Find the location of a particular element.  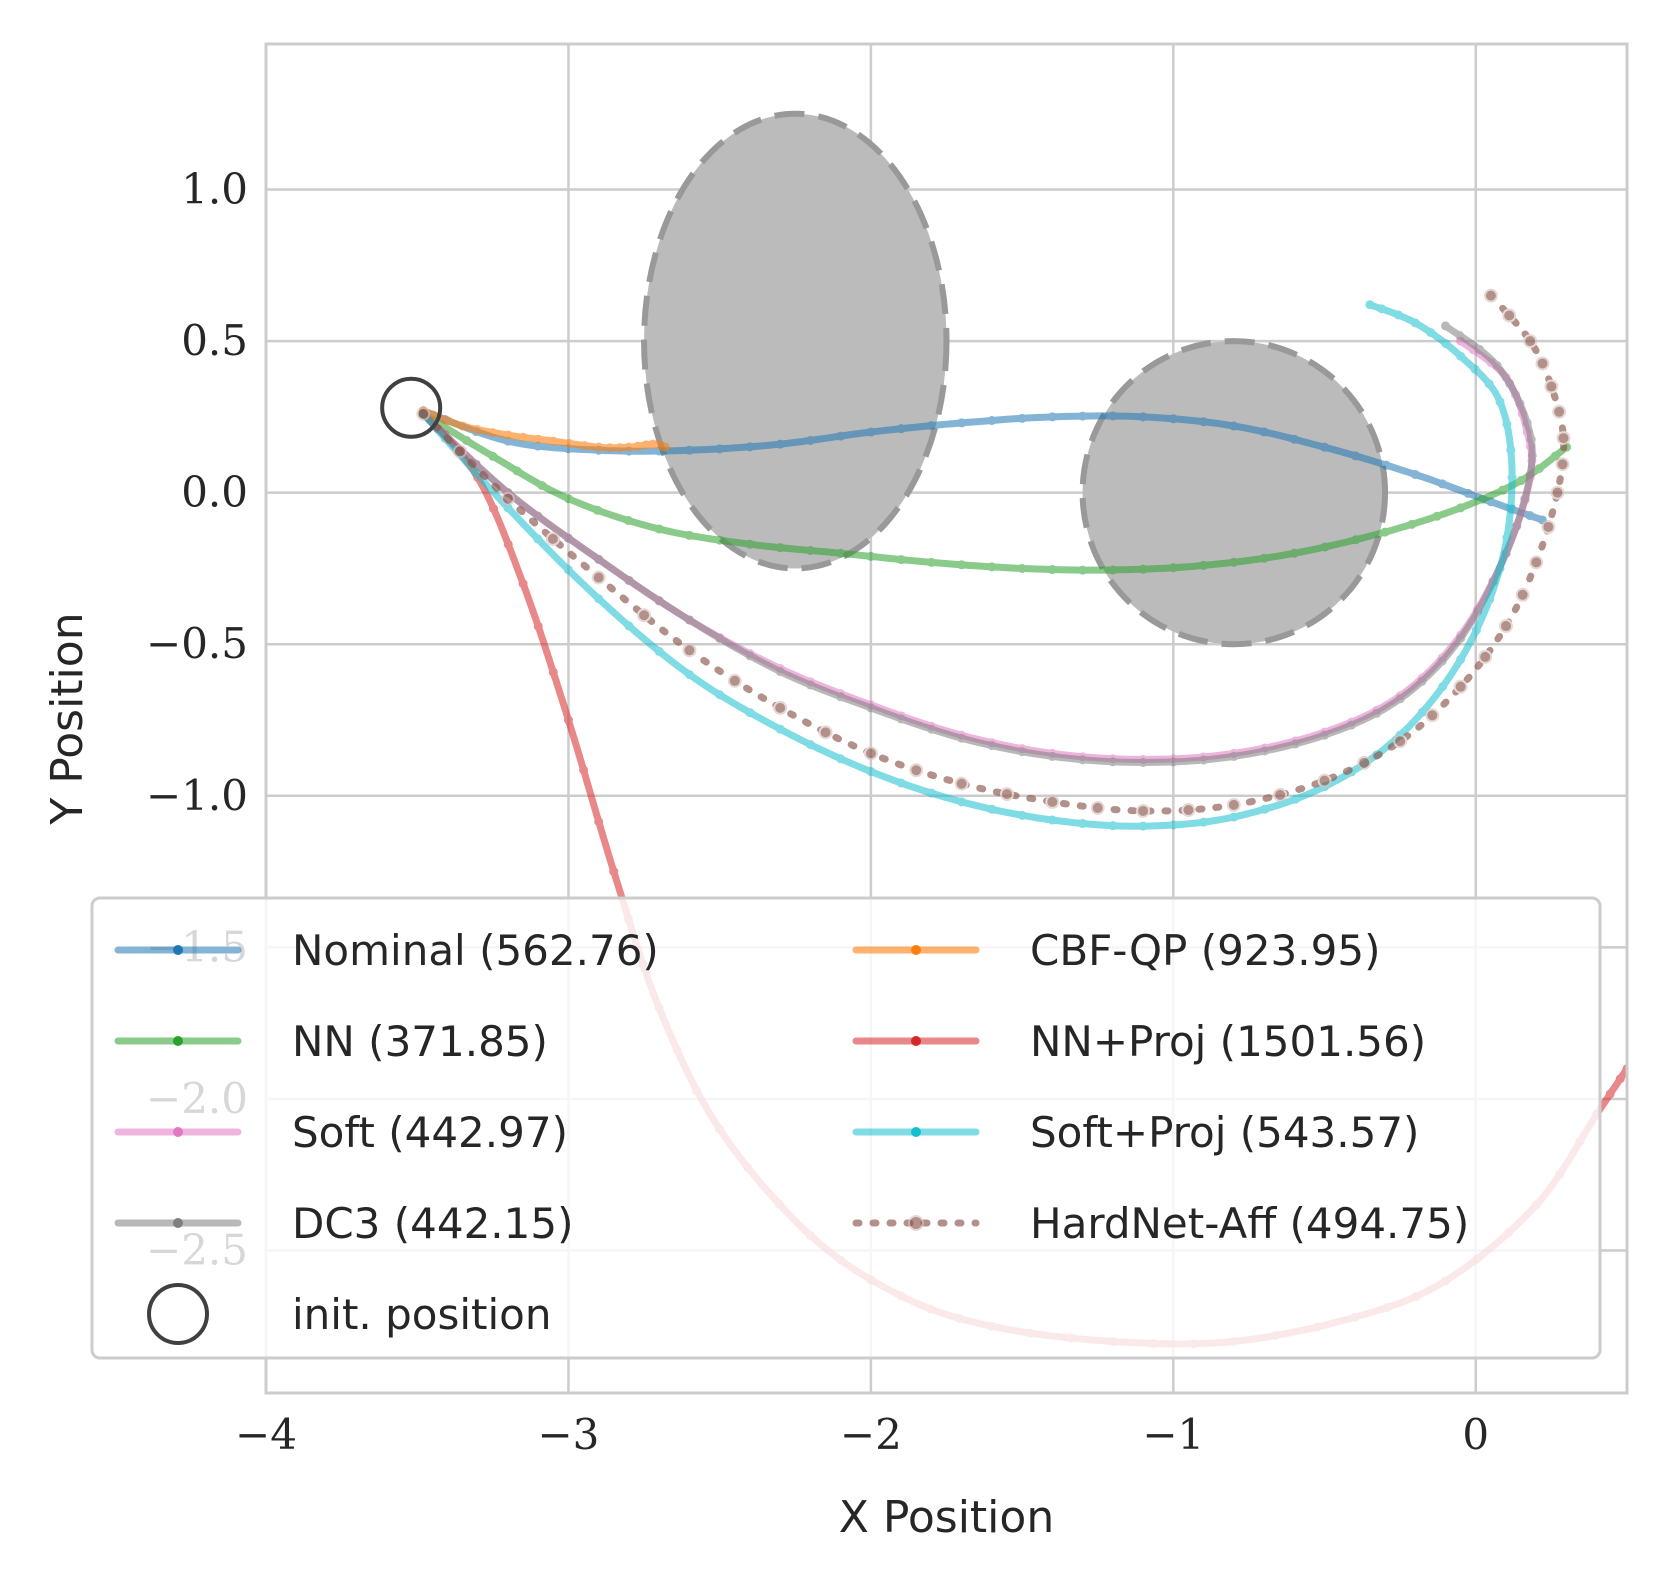

x-tick-label: −1 is located at coordinates (1173, 1434).